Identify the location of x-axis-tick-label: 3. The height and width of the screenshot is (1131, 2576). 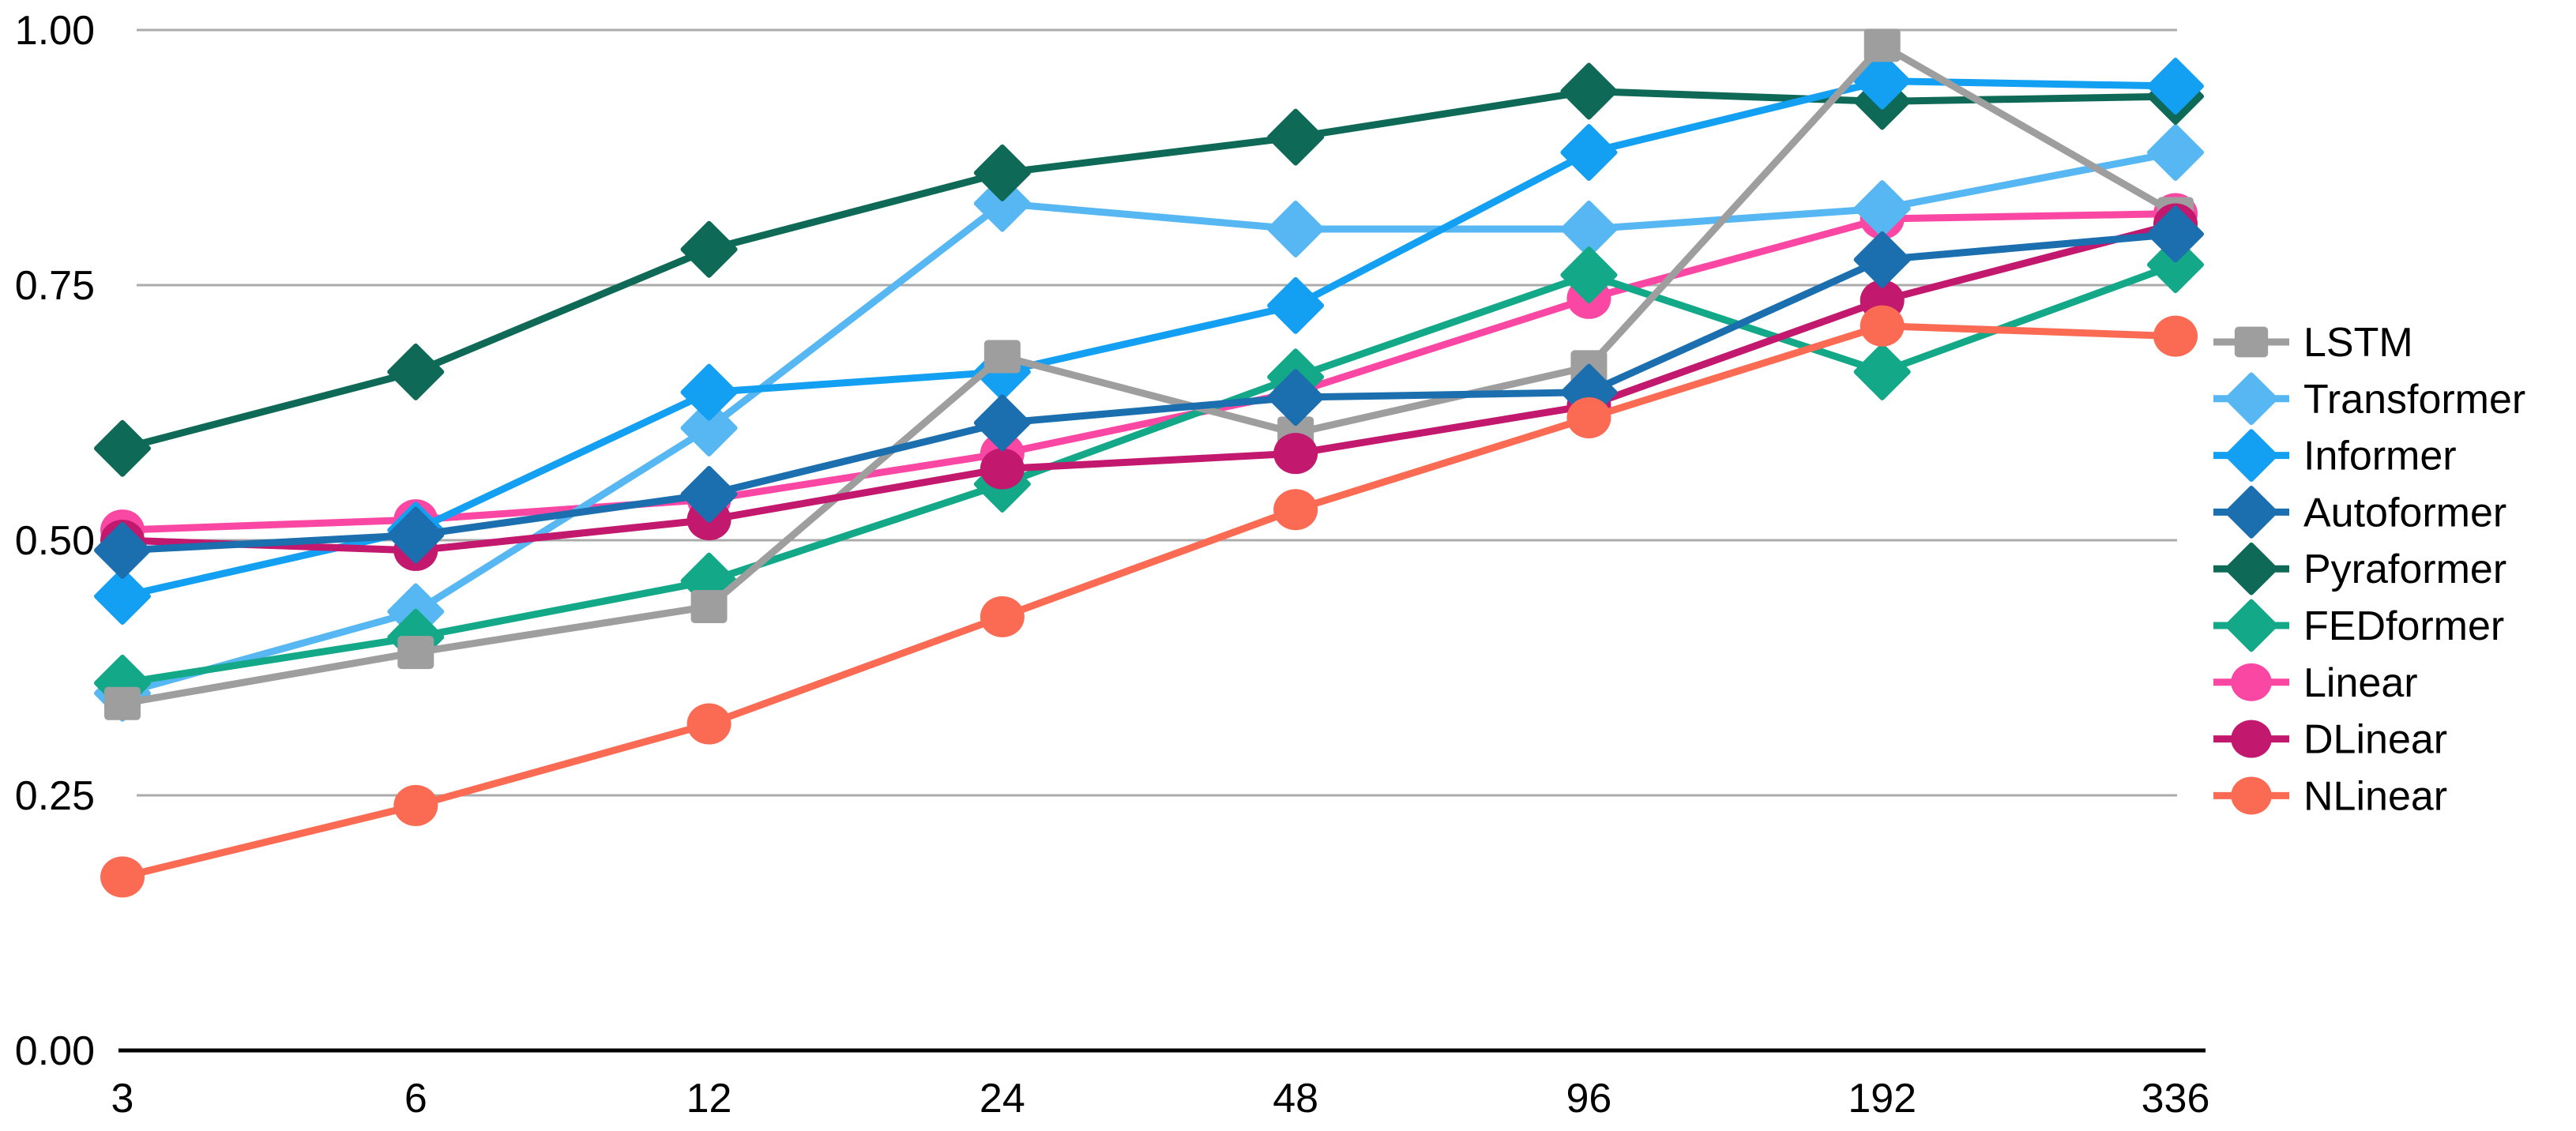
(122, 1099).